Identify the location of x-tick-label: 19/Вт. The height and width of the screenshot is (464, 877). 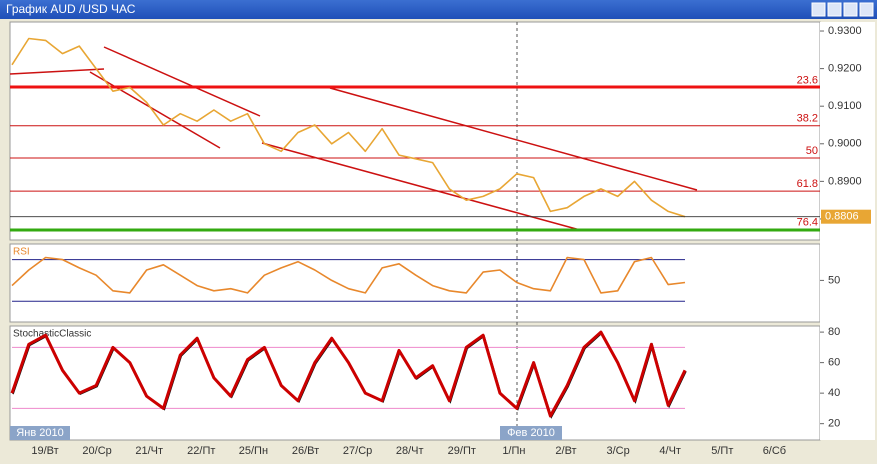
(44, 451).